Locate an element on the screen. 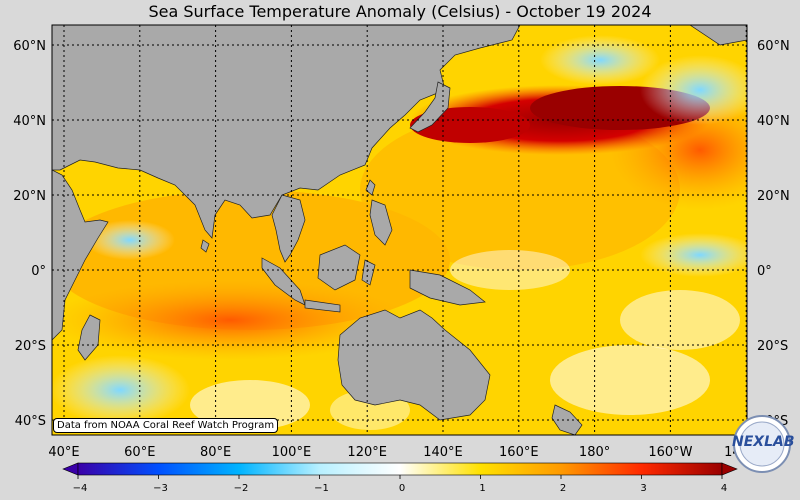 The height and width of the screenshot is (500, 800). lat-label-right: 0° is located at coordinates (764, 271).